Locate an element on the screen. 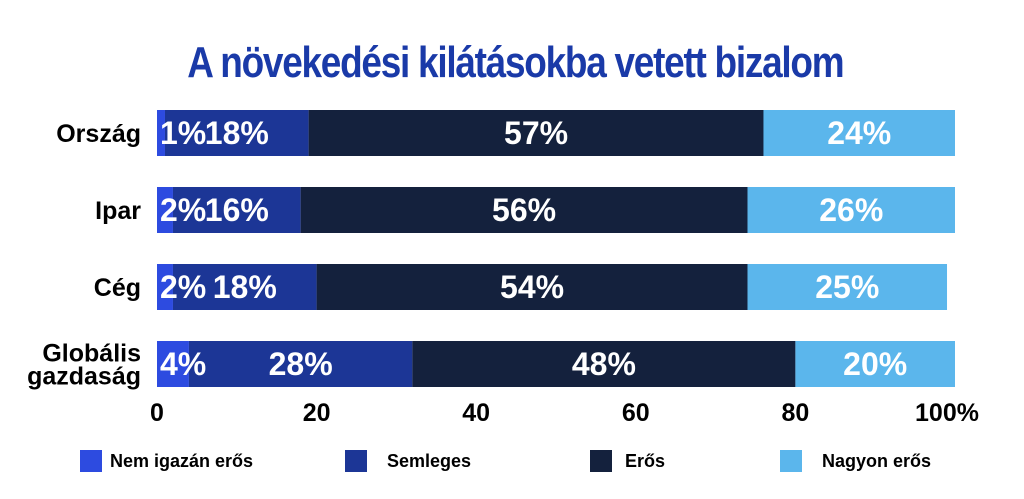  data-label: 25% is located at coordinates (847, 287).